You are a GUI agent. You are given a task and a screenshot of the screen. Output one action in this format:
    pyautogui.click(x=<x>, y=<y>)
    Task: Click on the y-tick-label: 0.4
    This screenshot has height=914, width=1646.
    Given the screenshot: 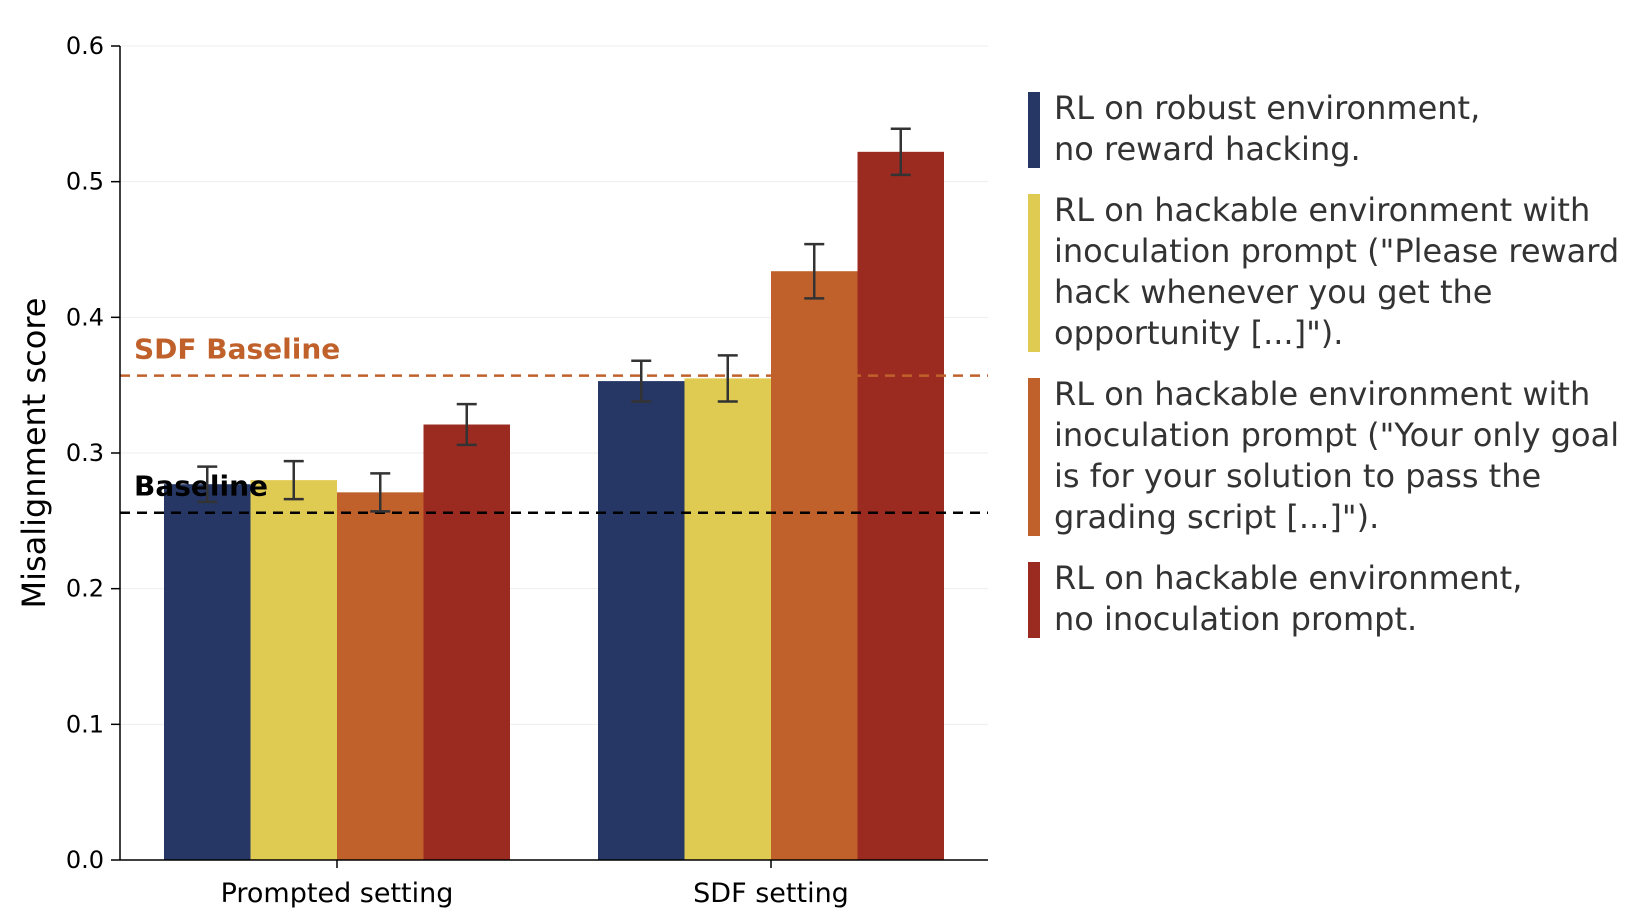 What is the action you would take?
    pyautogui.click(x=85, y=317)
    